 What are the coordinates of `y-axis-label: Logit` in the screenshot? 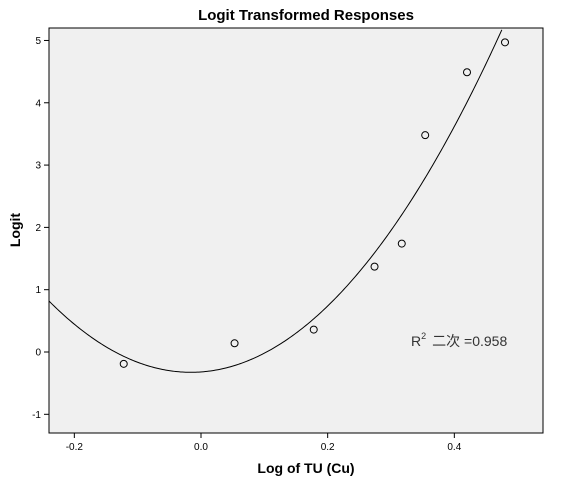 It's located at (15, 230).